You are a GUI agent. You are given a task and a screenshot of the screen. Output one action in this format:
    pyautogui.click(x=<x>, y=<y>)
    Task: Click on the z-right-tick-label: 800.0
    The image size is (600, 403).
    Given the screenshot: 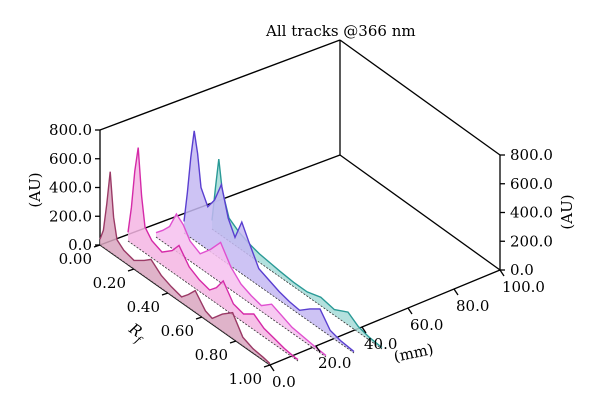 What is the action you would take?
    pyautogui.click(x=531, y=155)
    